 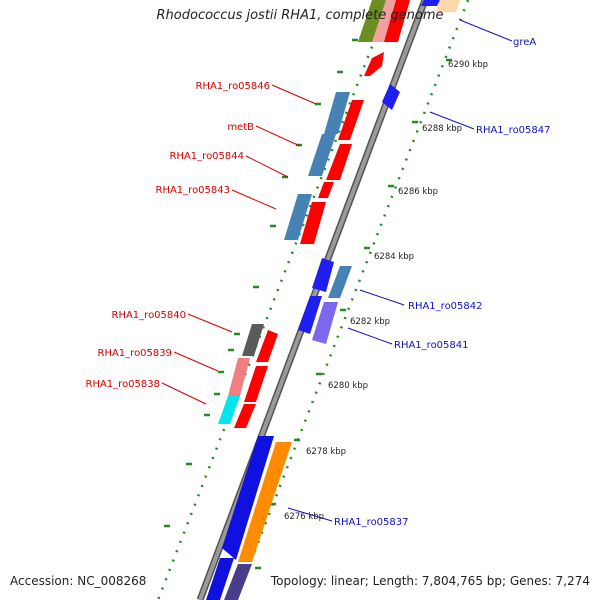 What do you see at coordinates (135, 353) in the screenshot?
I see `gene-label: RHA1_ro05839` at bounding box center [135, 353].